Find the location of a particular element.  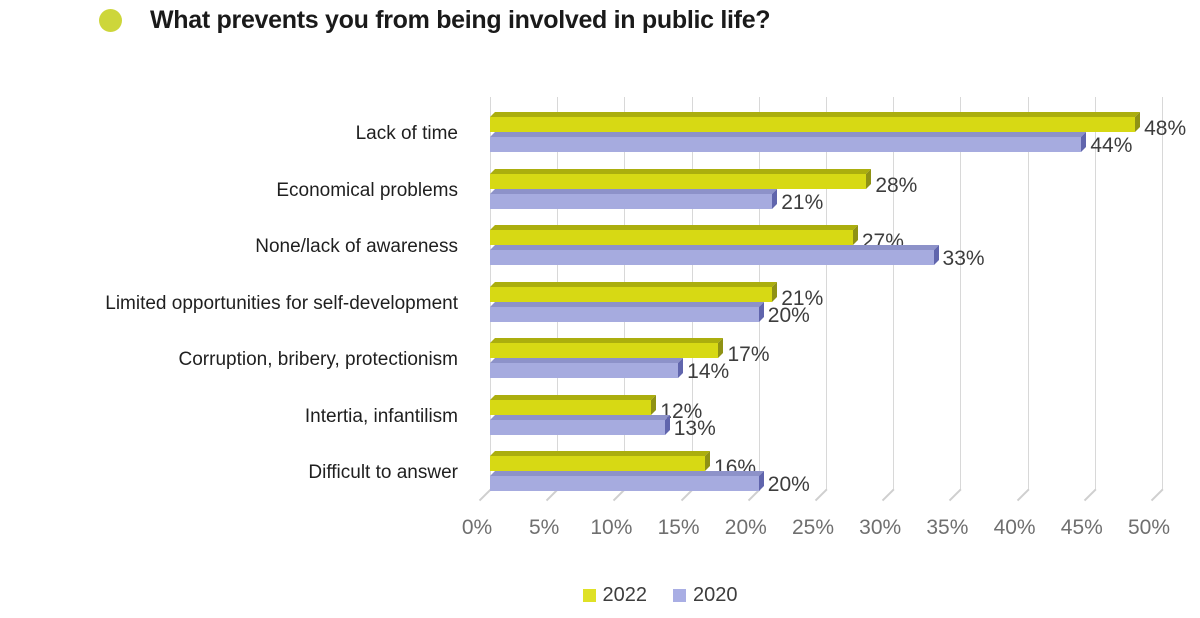

bar-row: 17% 14% is located at coordinates (826, 360).